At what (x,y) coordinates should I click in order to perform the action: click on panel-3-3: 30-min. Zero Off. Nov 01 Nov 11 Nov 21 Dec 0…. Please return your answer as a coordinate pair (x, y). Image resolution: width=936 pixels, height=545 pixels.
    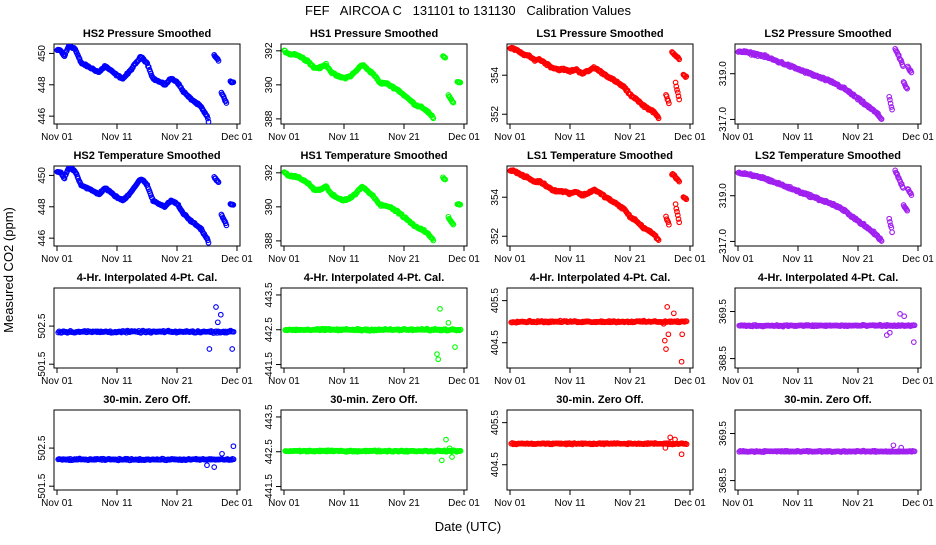
    Looking at the image, I should click on (826, 451).